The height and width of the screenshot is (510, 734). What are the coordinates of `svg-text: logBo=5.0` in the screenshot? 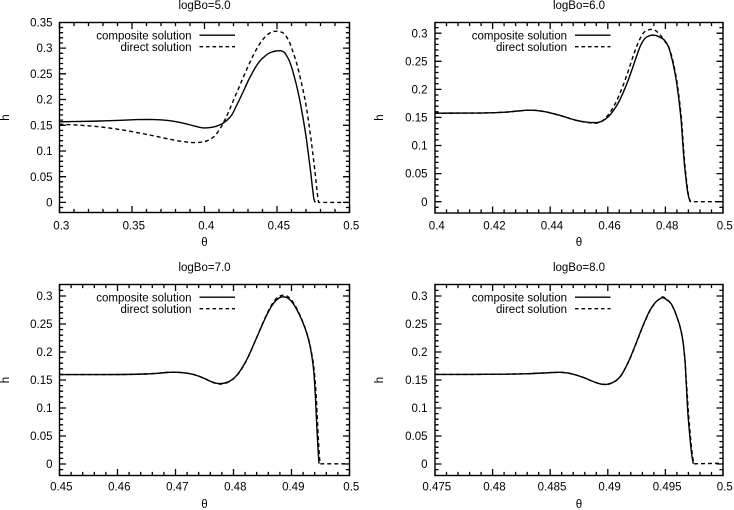 It's located at (204, 6).